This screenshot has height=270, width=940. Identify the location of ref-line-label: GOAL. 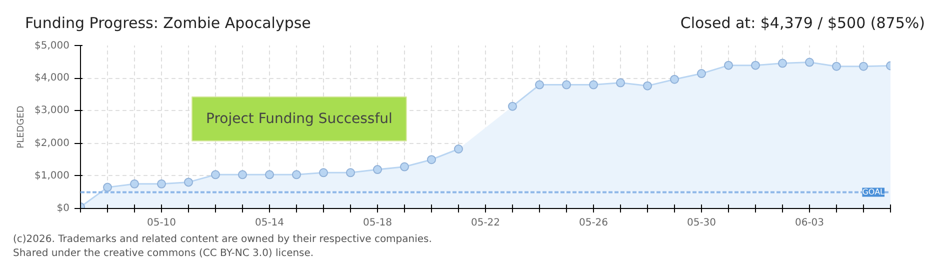
(874, 192).